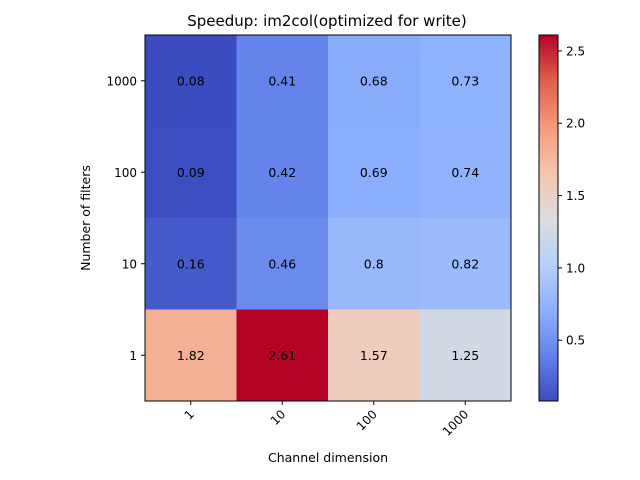 The height and width of the screenshot is (480, 640). What do you see at coordinates (327, 21) in the screenshot?
I see `chart-title: Speedup: im2col(optimized for write)` at bounding box center [327, 21].